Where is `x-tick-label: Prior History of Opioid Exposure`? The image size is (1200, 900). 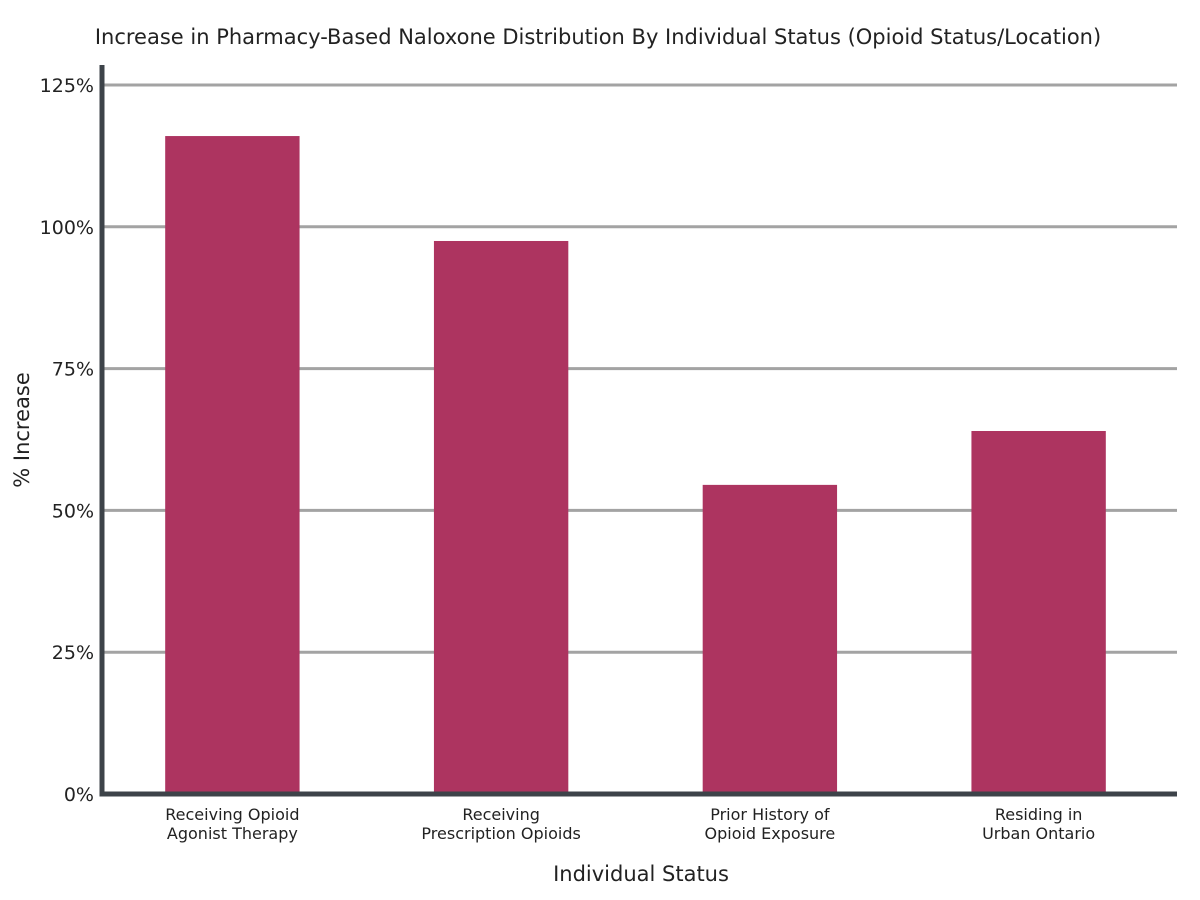 x-tick-label: Prior History of Opioid Exposure is located at coordinates (770, 824).